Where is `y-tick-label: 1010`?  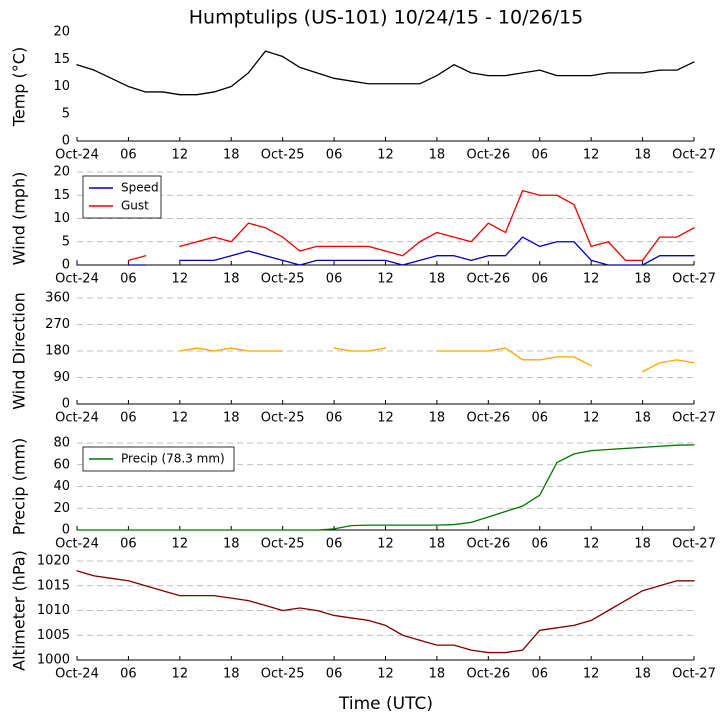
y-tick-label: 1010 is located at coordinates (53, 610).